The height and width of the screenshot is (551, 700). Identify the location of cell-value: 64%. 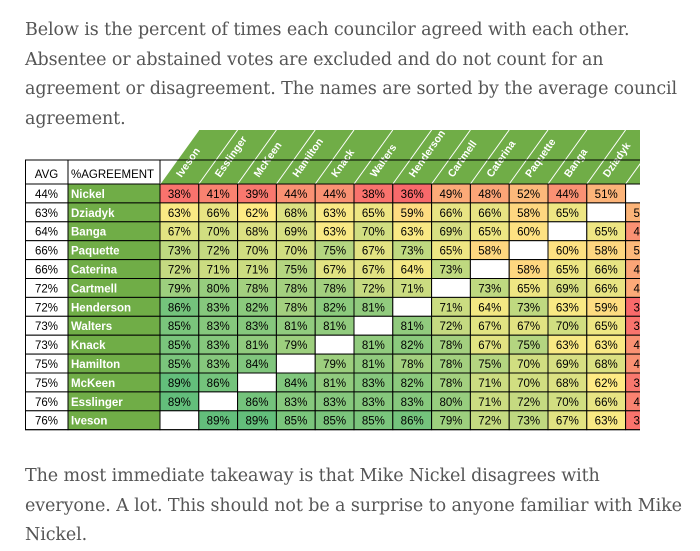
(489, 308).